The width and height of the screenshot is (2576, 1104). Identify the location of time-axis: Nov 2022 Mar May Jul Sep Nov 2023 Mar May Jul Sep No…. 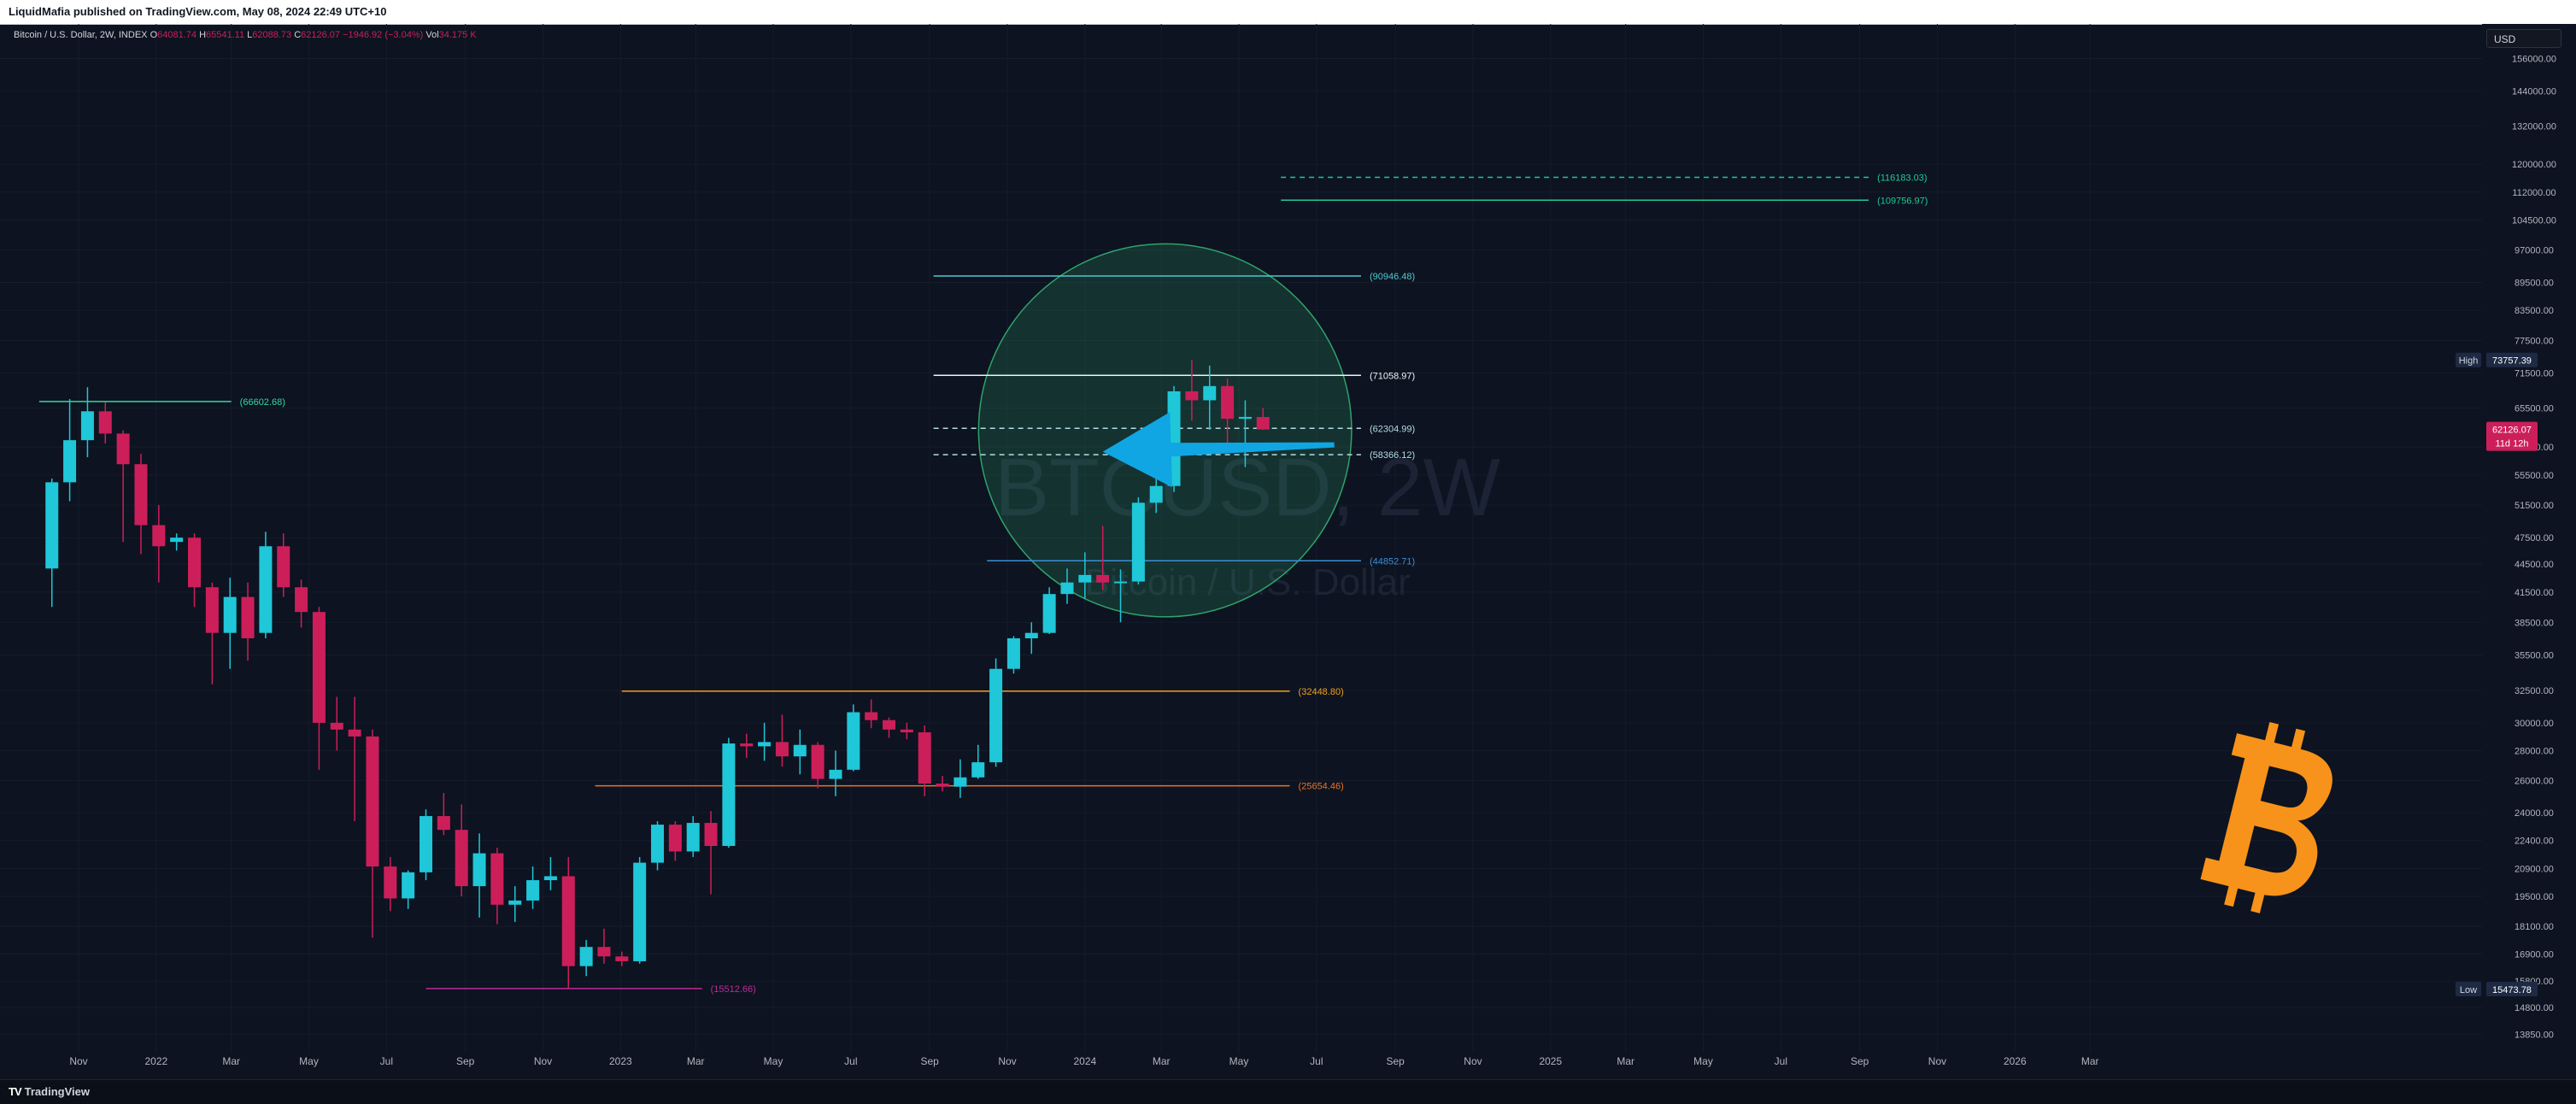
(1083, 1061).